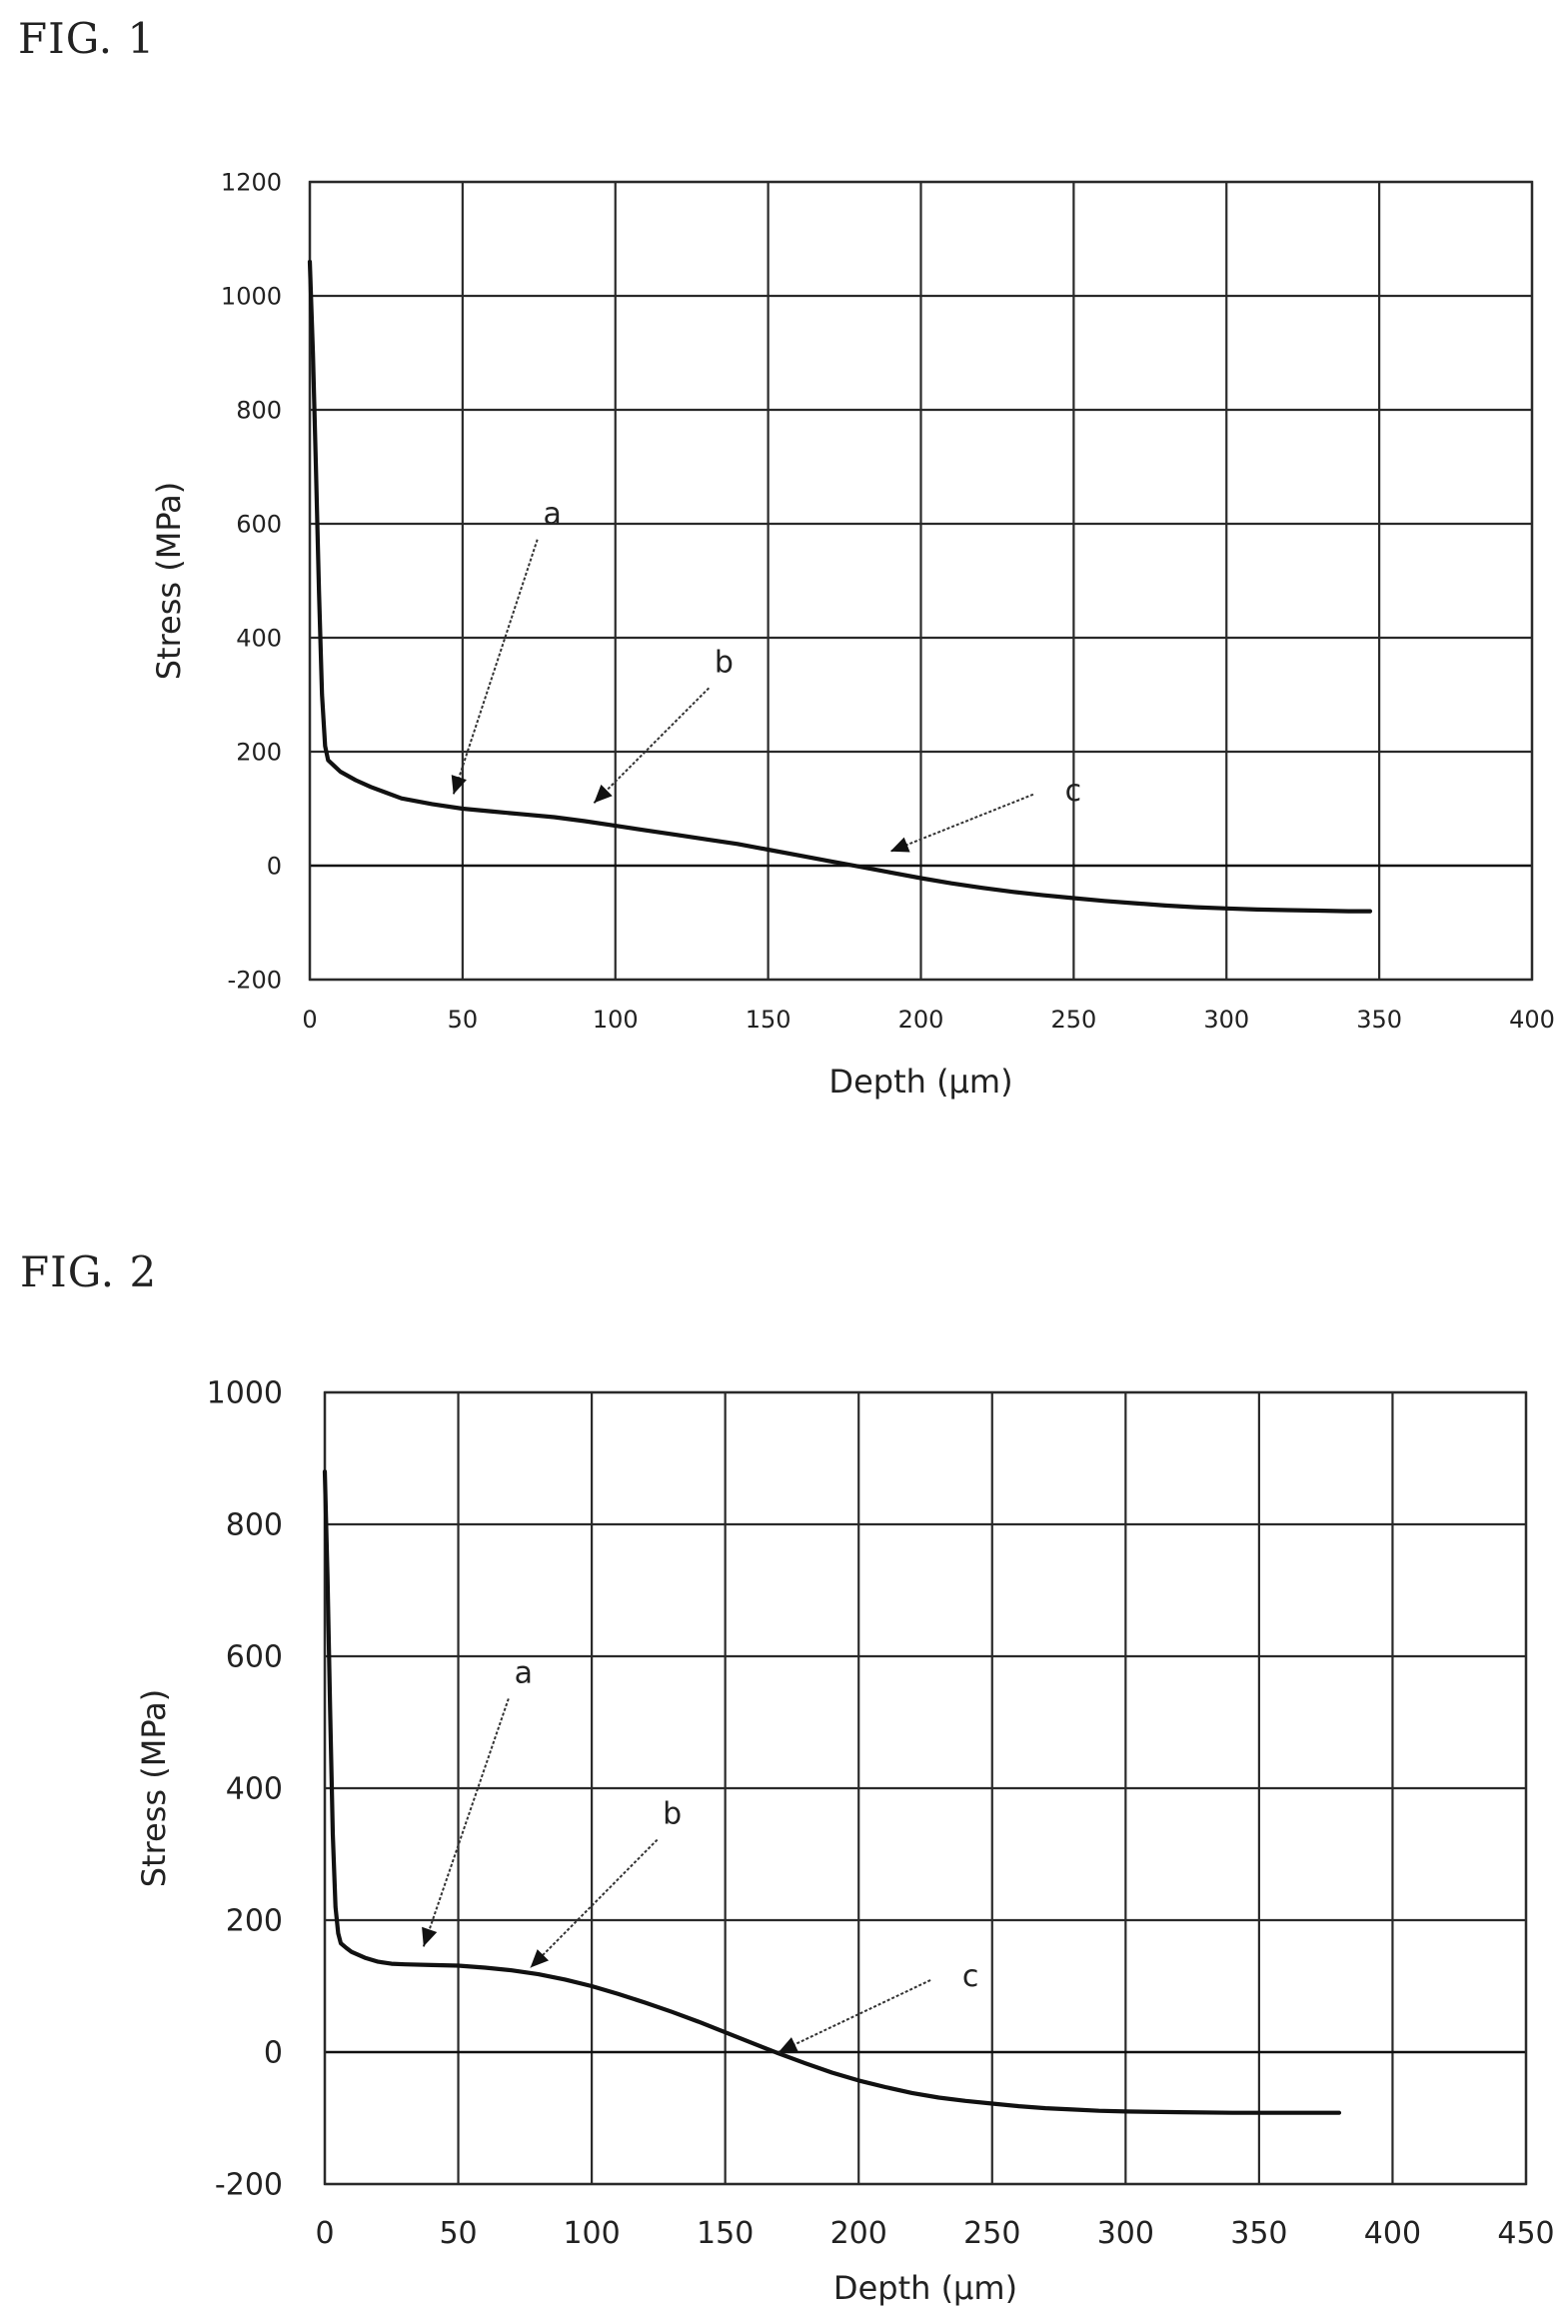 This screenshot has width=1568, height=2324. Describe the element at coordinates (87, 38) in the screenshot. I see `figure-1-label: FIG. 1` at that location.